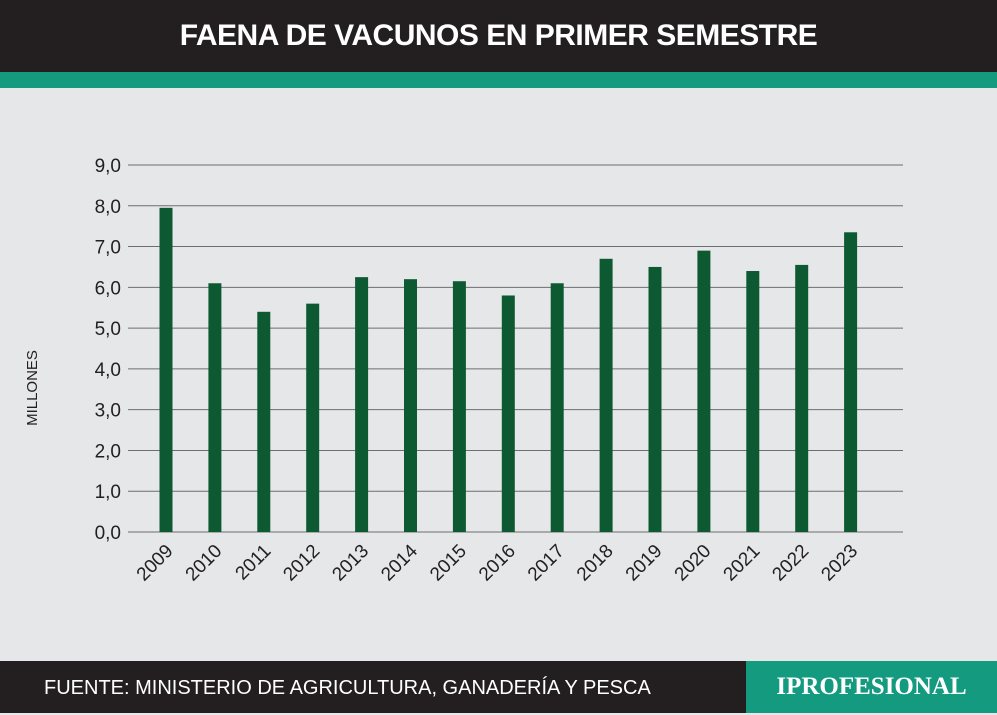 The image size is (997, 715). Describe the element at coordinates (155, 563) in the screenshot. I see `x-tick-label: 2009` at that location.